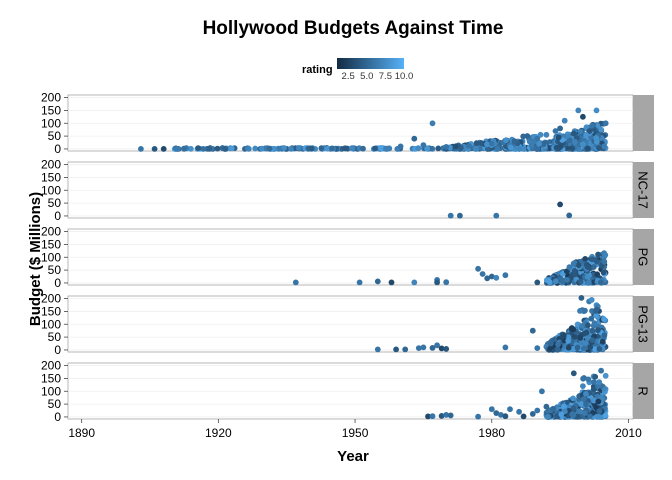  Describe the element at coordinates (57, 283) in the screenshot. I see `y-tick-label: 0` at that location.